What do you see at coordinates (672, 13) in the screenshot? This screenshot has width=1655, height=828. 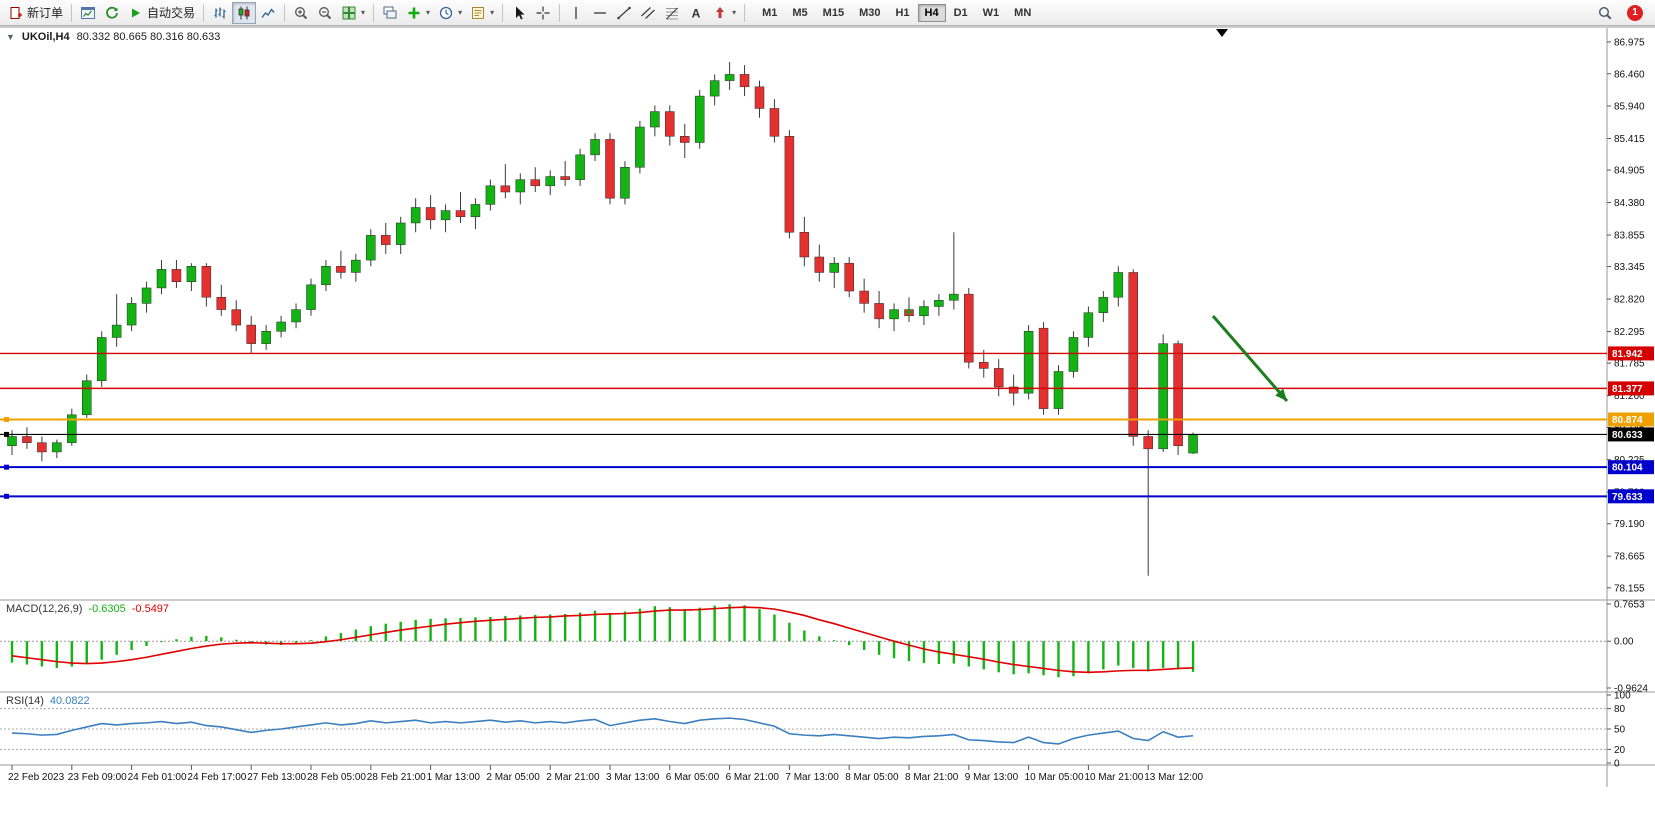 I see `fibonacci-button` at bounding box center [672, 13].